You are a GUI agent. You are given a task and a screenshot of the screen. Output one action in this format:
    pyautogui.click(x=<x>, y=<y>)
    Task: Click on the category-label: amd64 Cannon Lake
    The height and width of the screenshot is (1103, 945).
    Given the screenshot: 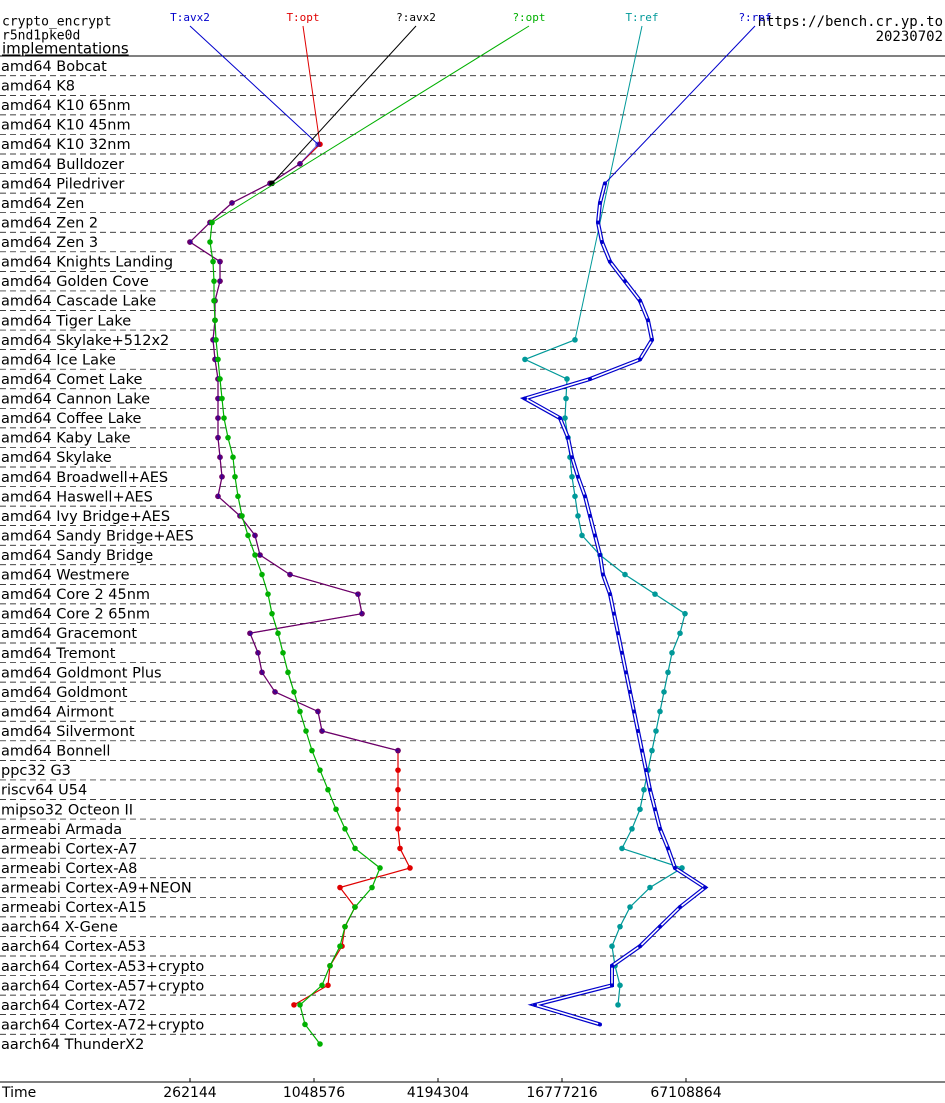 What is the action you would take?
    pyautogui.click(x=75, y=400)
    